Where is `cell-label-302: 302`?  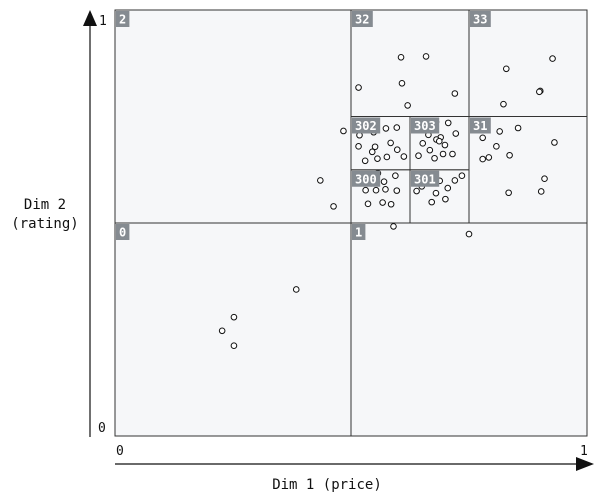 cell-label-302: 302 is located at coordinates (366, 125).